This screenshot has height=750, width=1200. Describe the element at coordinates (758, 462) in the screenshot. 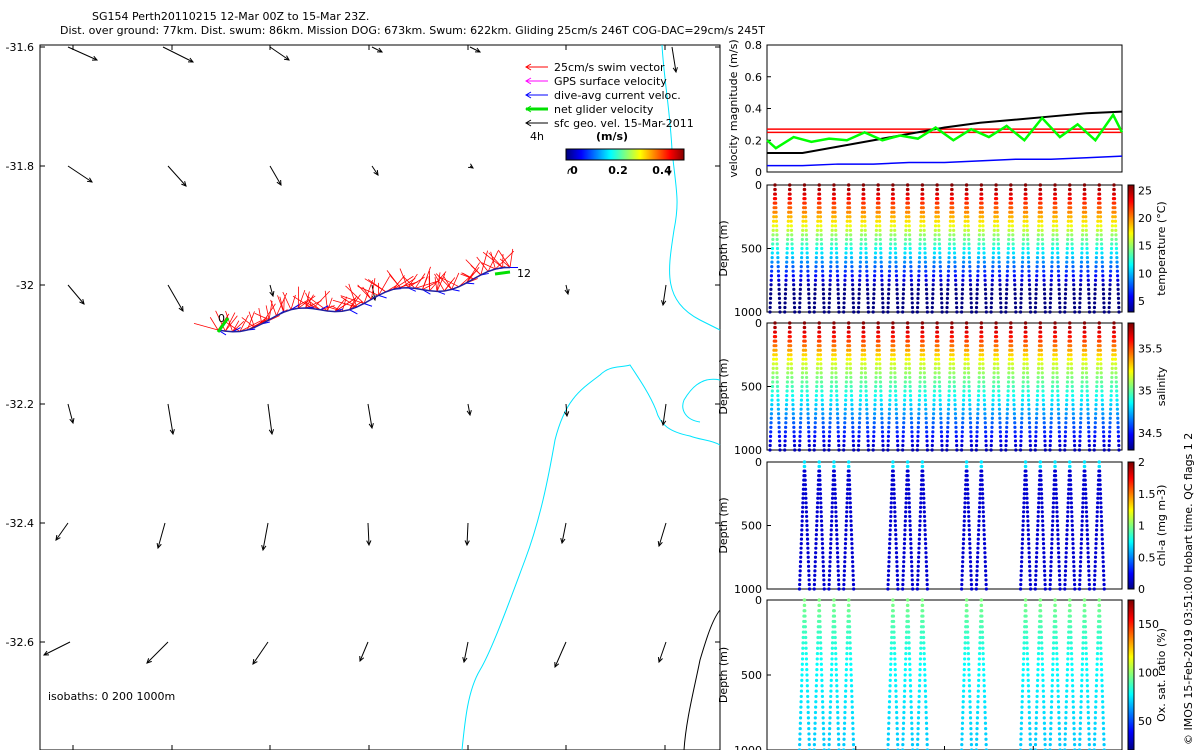

I see `chla-ytick-label: 0` at that location.